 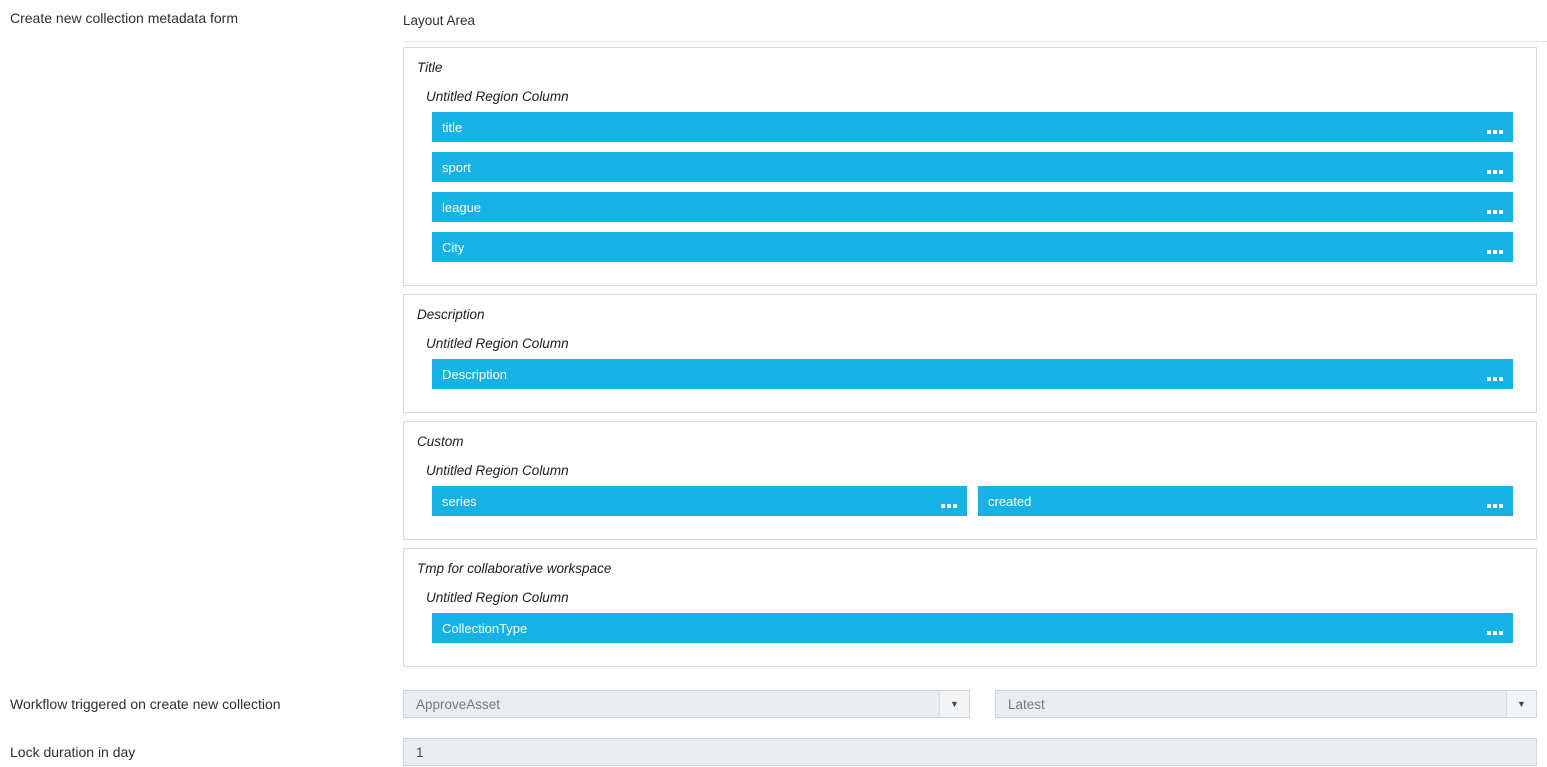 What do you see at coordinates (686, 704) in the screenshot?
I see `workflow-trigger-select: ApproveAsset ▼` at bounding box center [686, 704].